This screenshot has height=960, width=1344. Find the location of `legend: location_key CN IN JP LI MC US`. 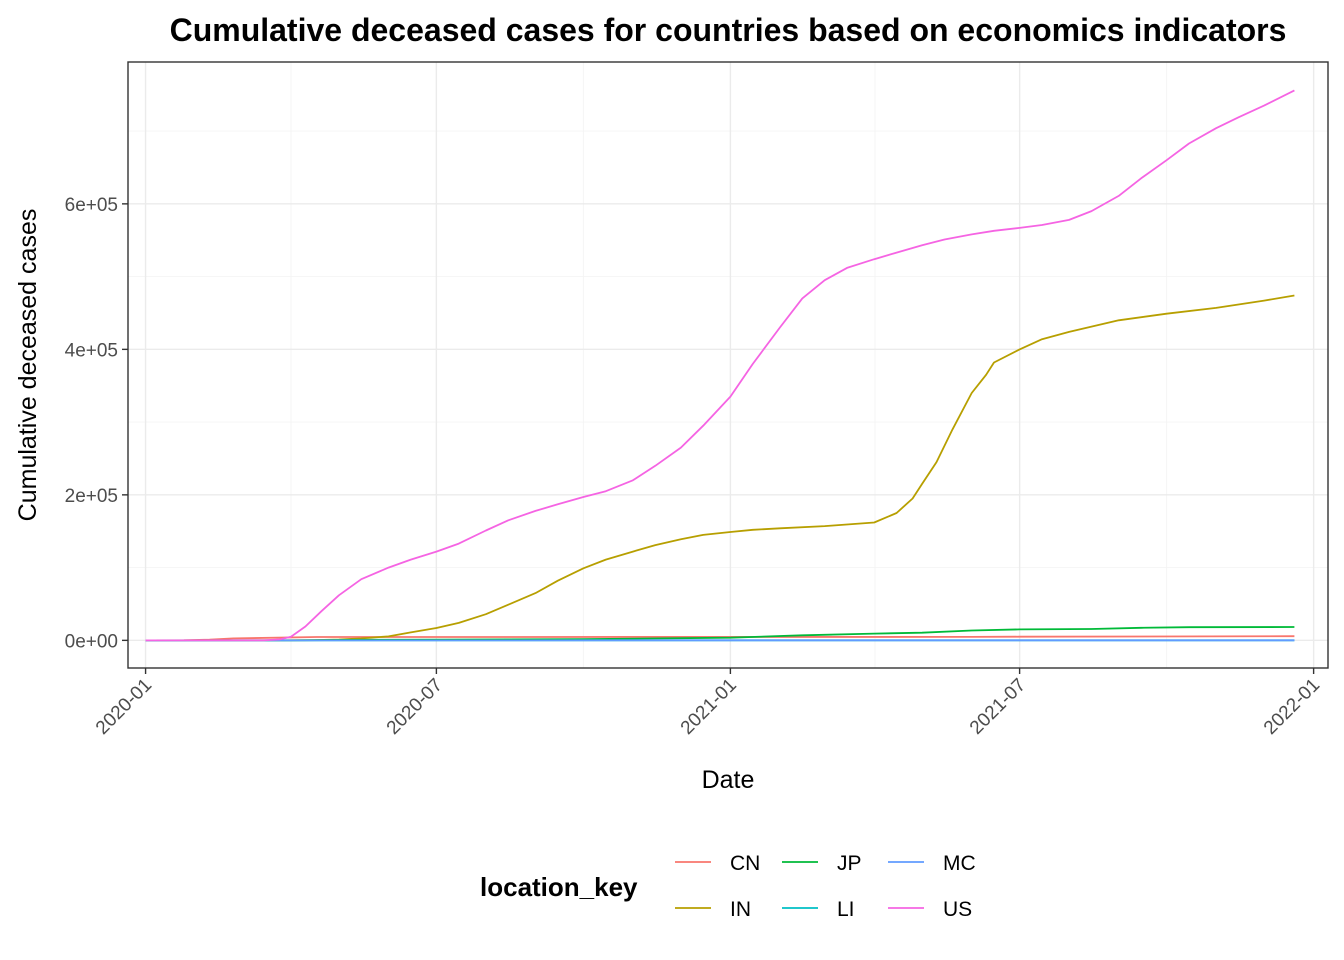

legend: location_key CN IN JP LI MC US is located at coordinates (728, 886).